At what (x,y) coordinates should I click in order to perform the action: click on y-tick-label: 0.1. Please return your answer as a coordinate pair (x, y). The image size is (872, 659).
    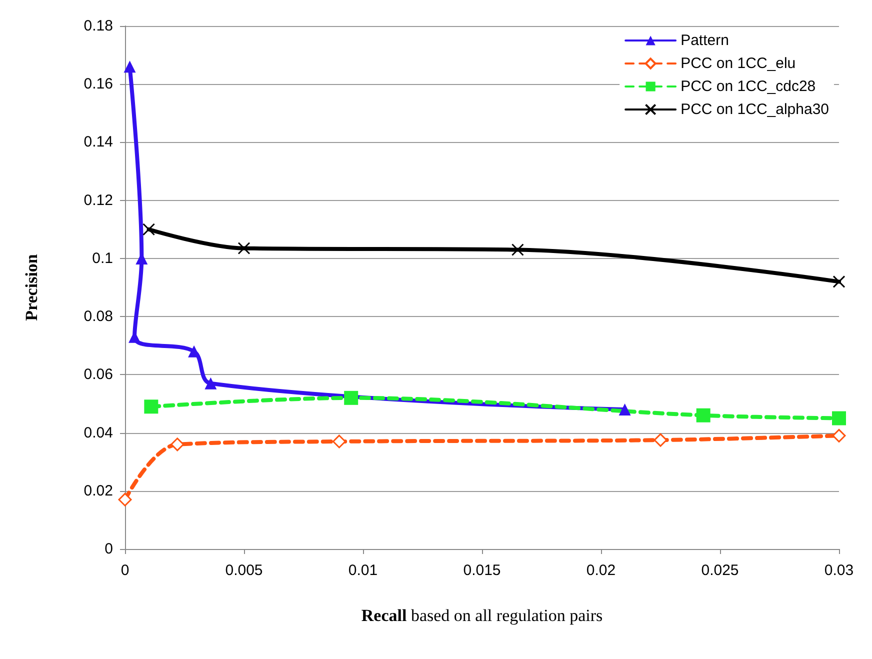
    Looking at the image, I should click on (102, 258).